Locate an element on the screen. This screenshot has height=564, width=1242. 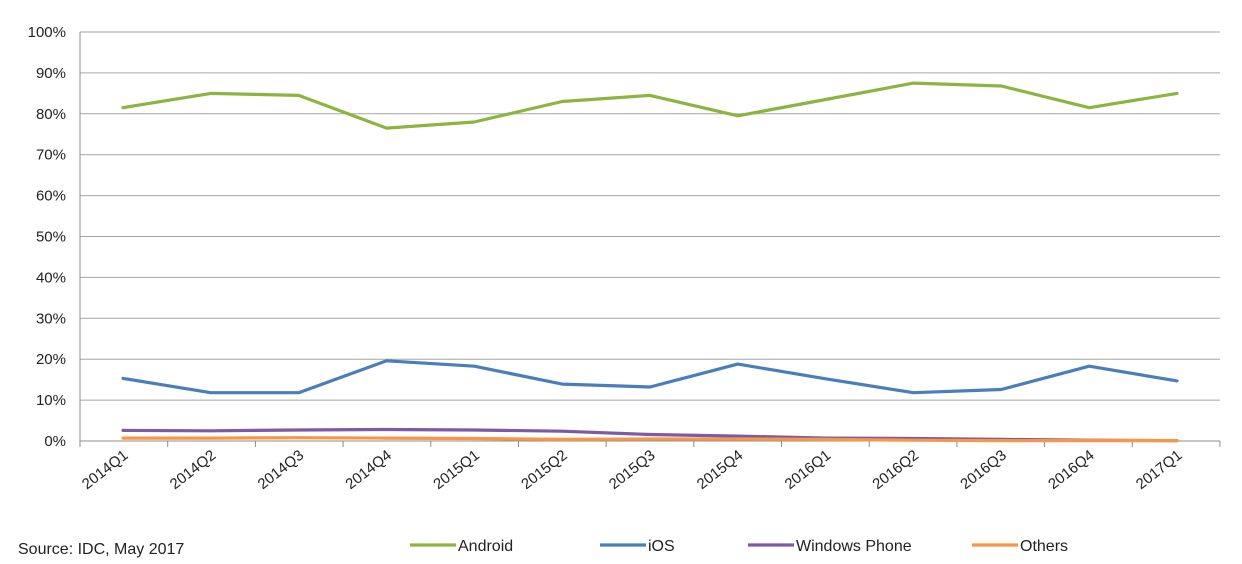
x-tick-label: 2014Q2 is located at coordinates (193, 470).